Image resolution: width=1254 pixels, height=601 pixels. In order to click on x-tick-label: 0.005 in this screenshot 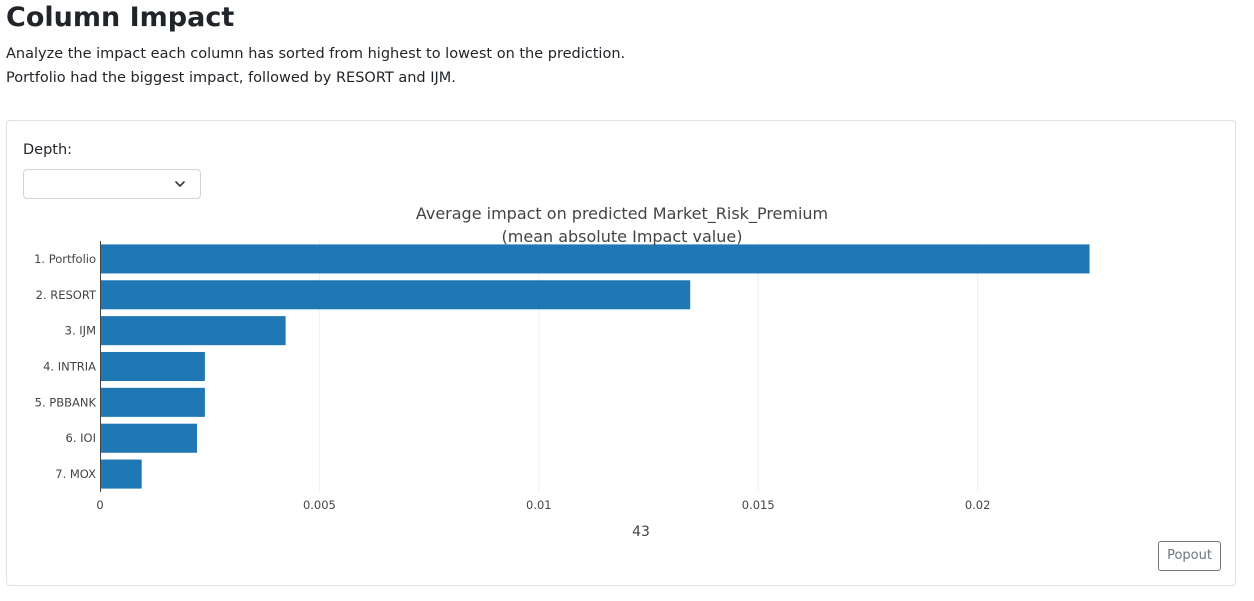, I will do `click(319, 505)`.